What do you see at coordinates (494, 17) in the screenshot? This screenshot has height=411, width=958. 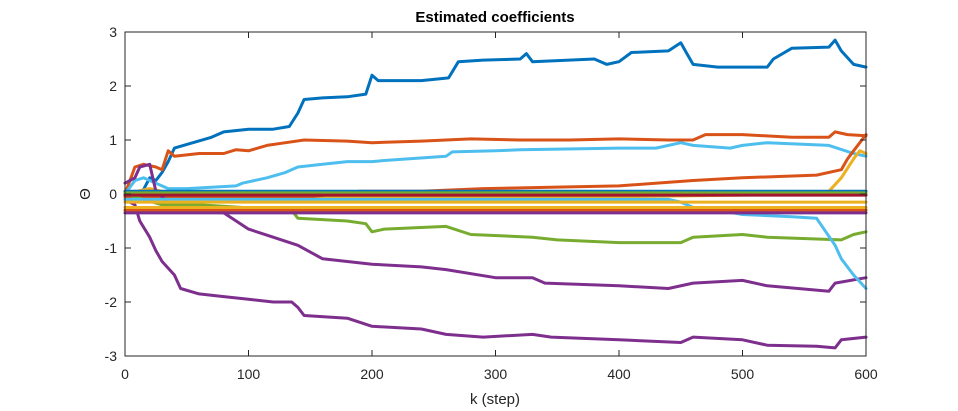 I see `chart-title: Estimated coefficients` at bounding box center [494, 17].